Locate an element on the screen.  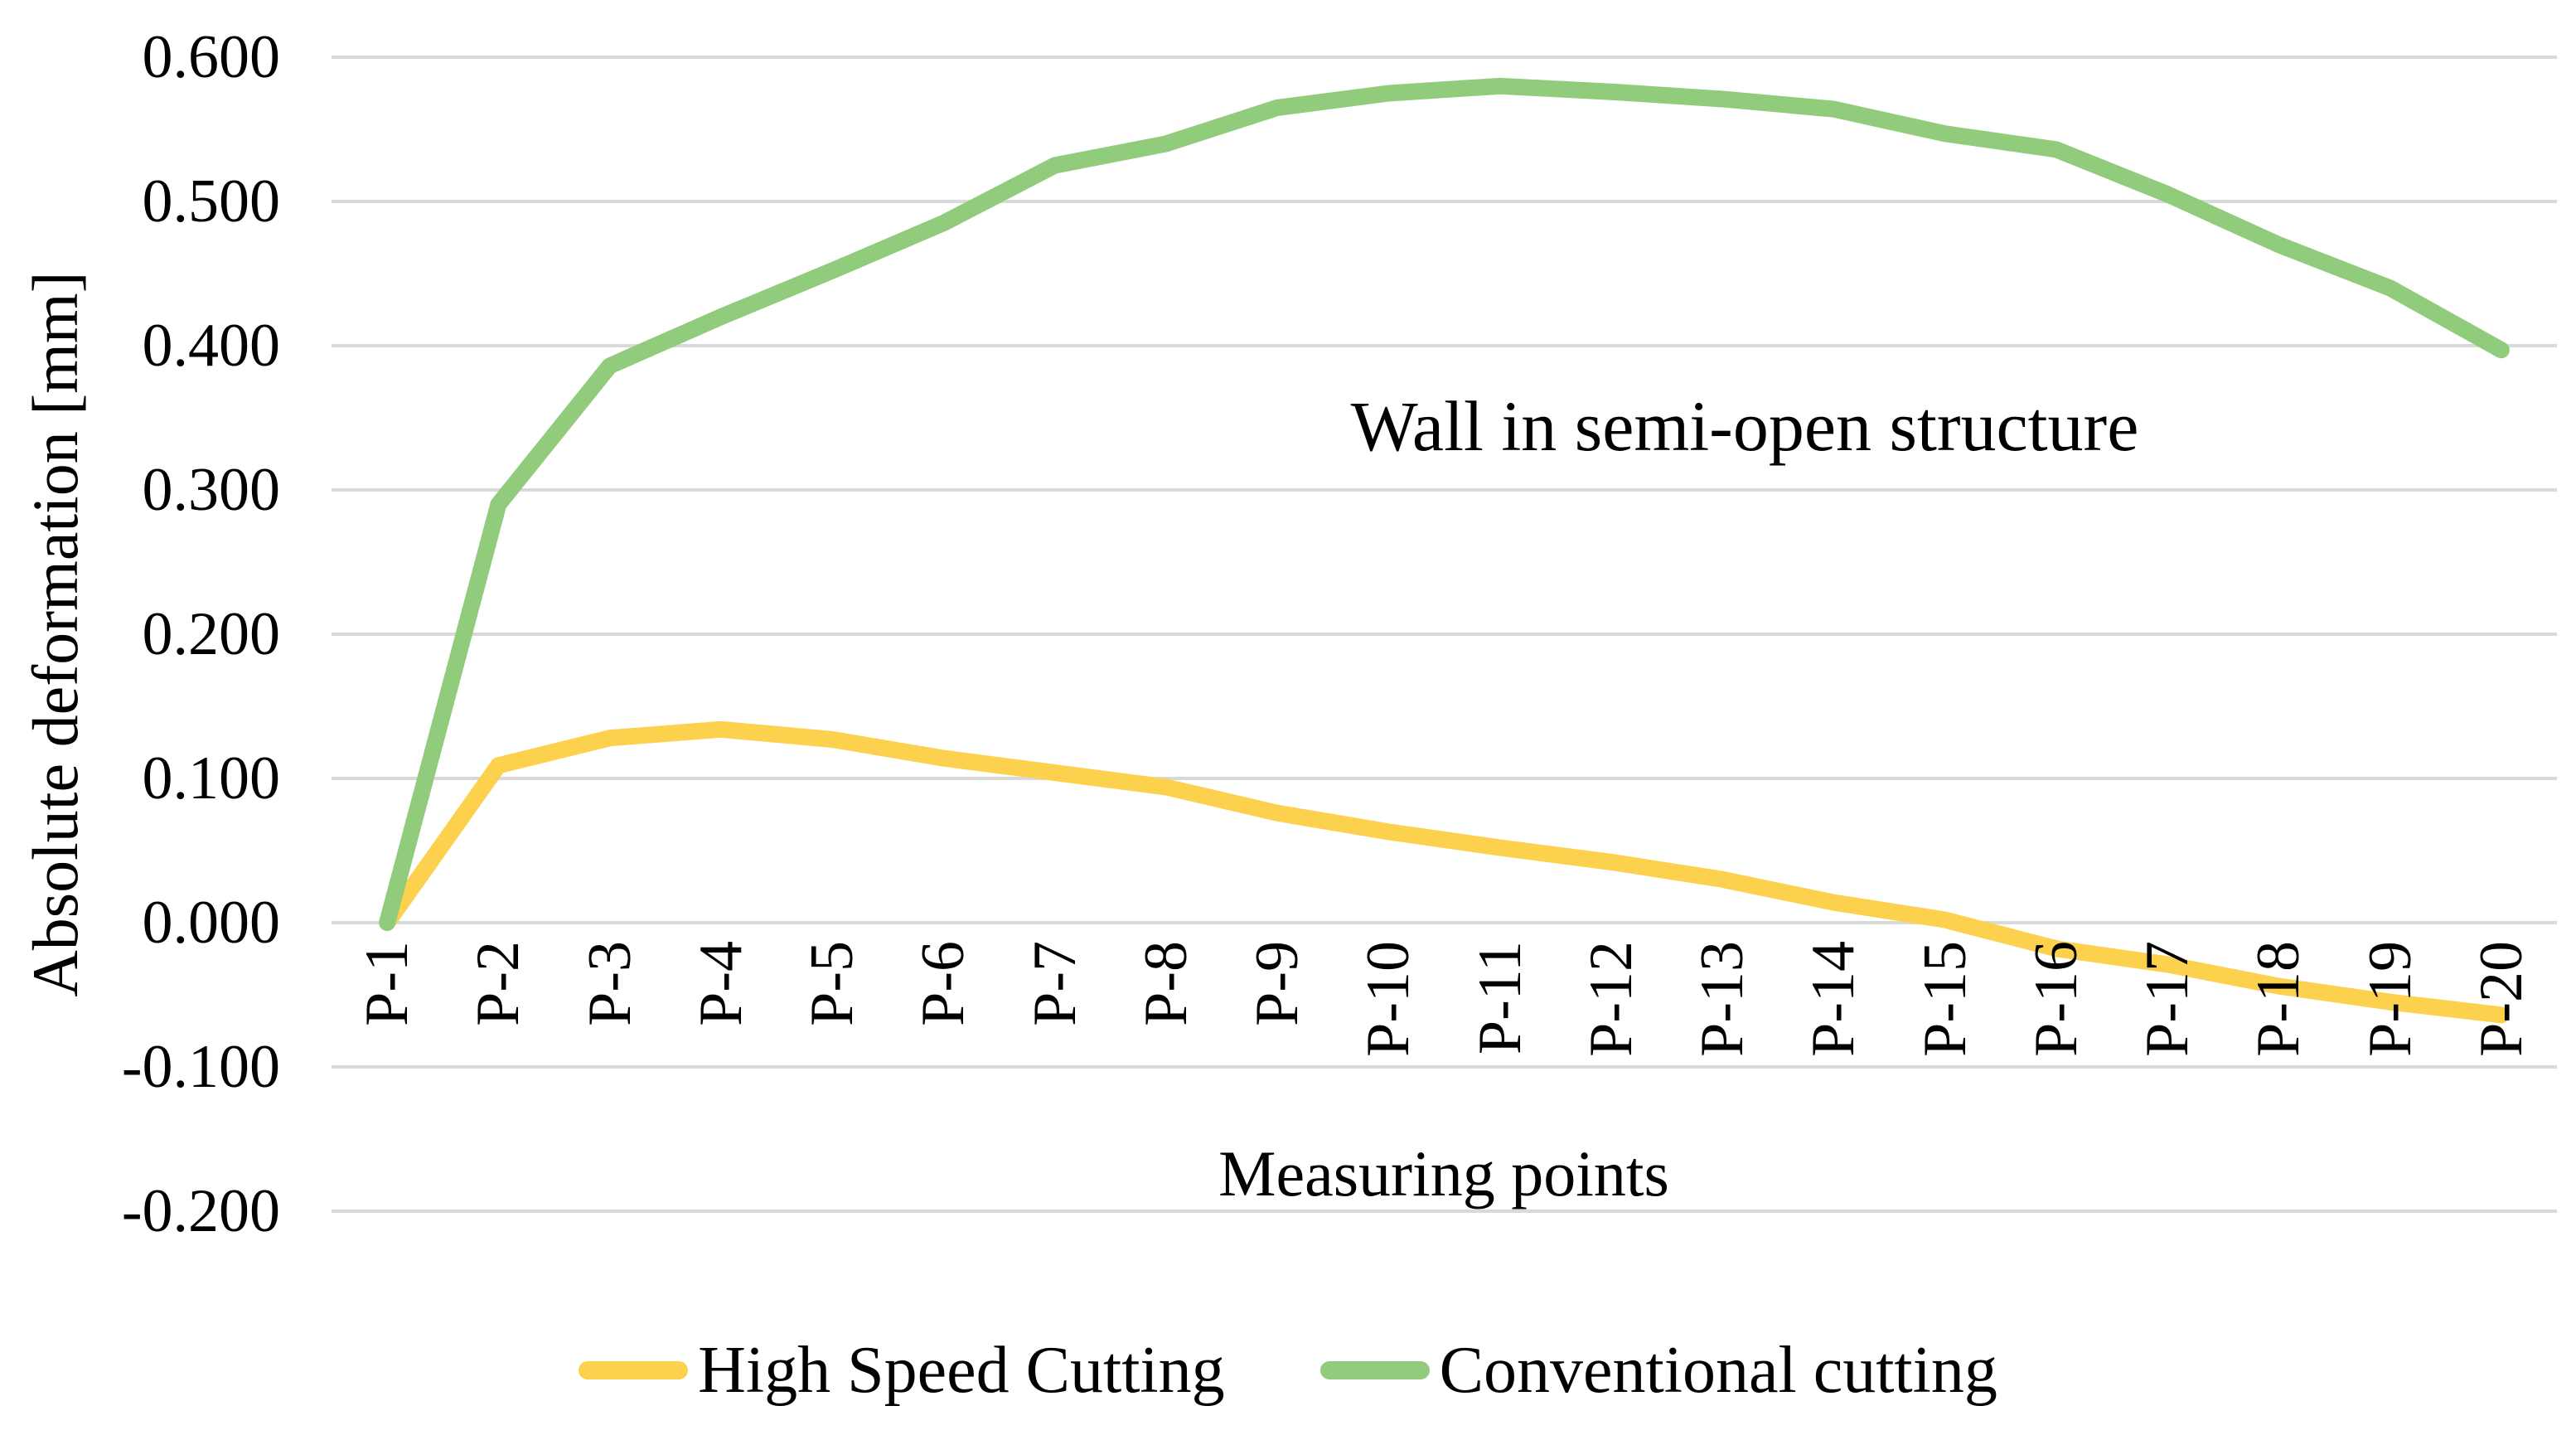
x-category-label: P-14 is located at coordinates (1833, 999).